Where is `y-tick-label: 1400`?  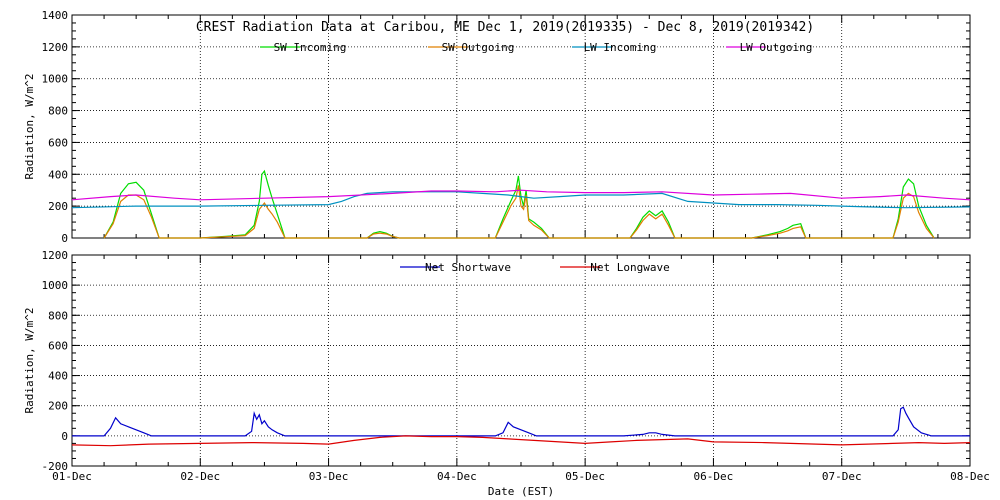 y-tick-label: 1400 is located at coordinates (55, 15).